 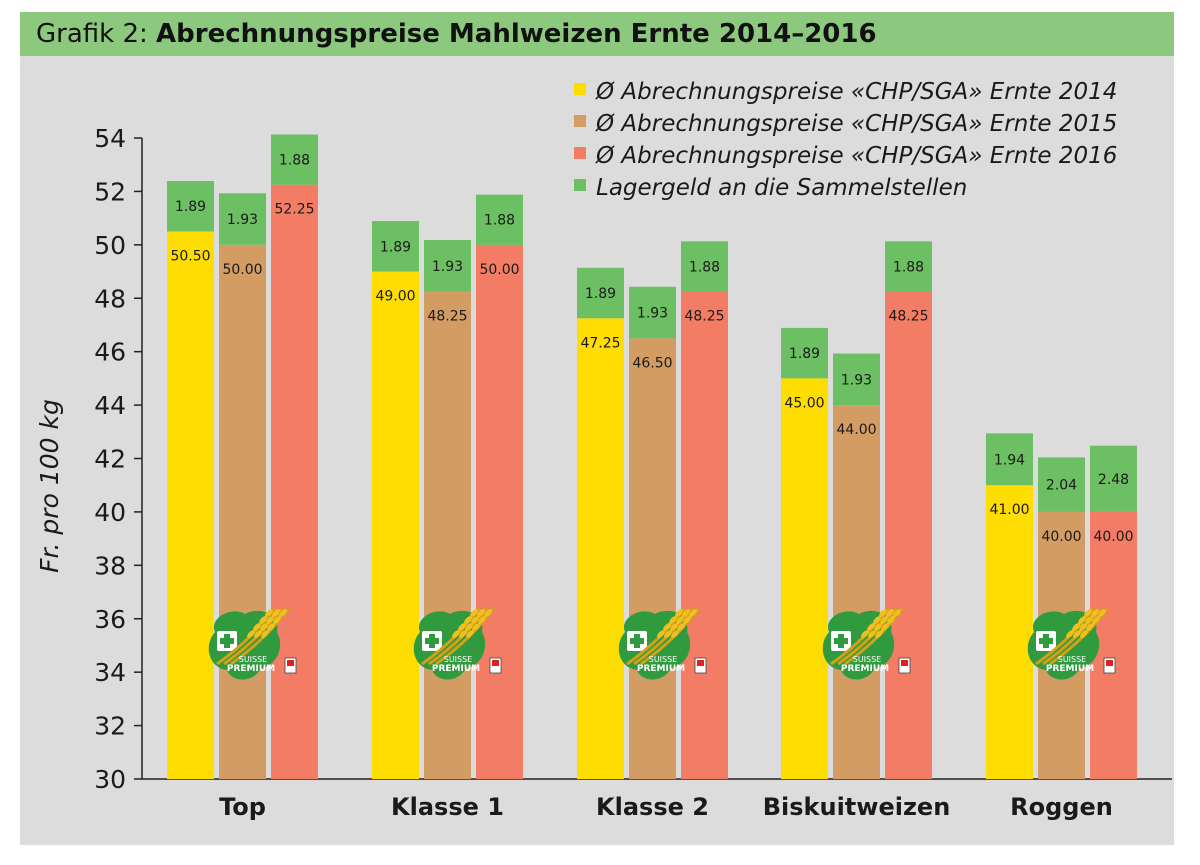 I want to click on price-value-label: 40.00, so click(x=1061, y=537).